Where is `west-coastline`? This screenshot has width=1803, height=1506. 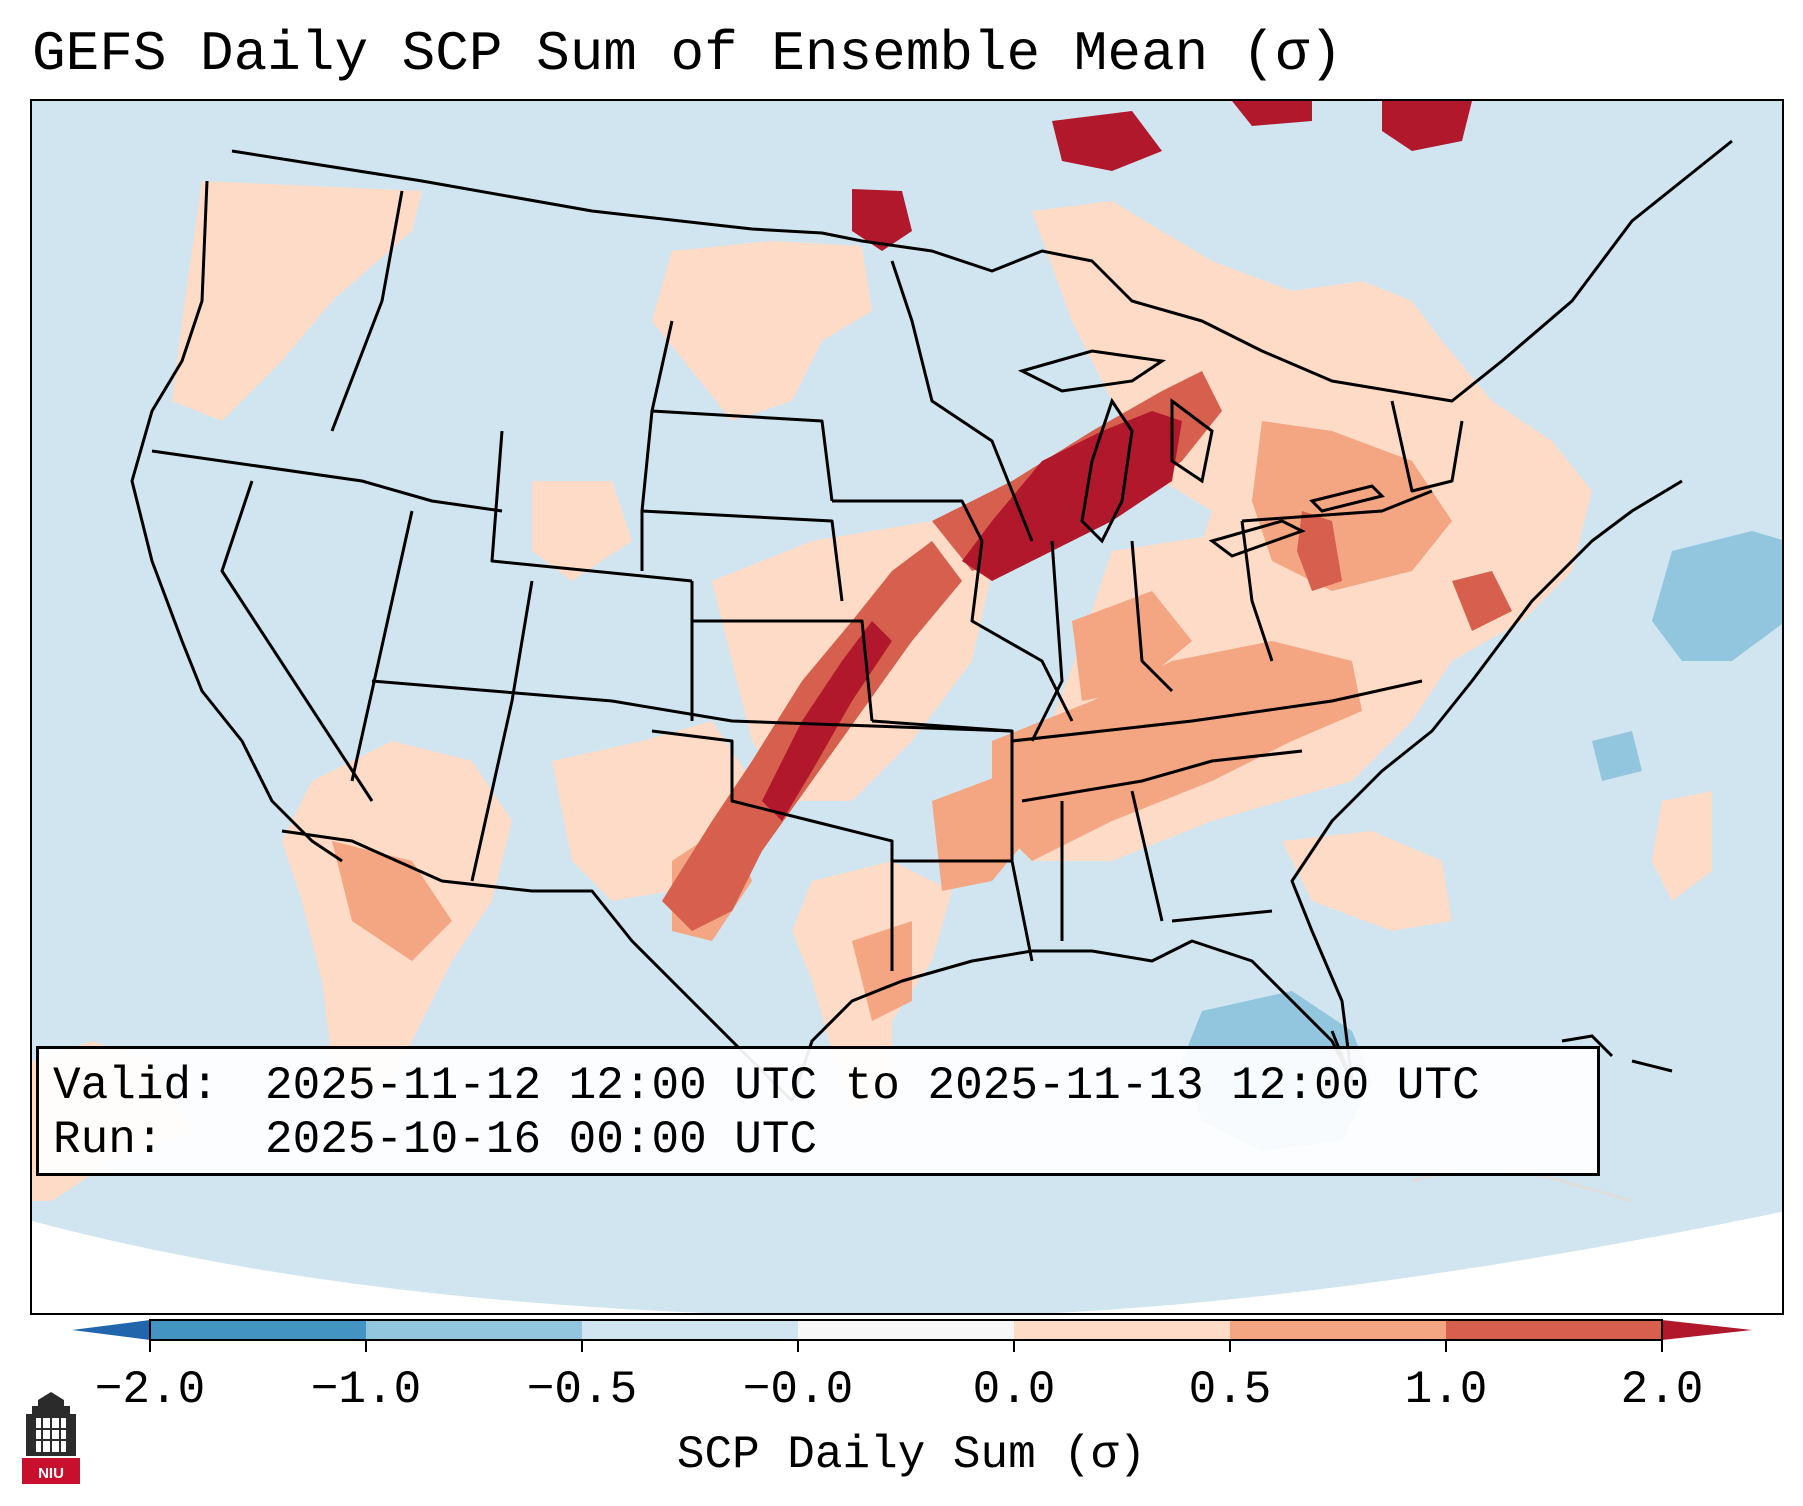
west-coastline is located at coordinates (236, 521).